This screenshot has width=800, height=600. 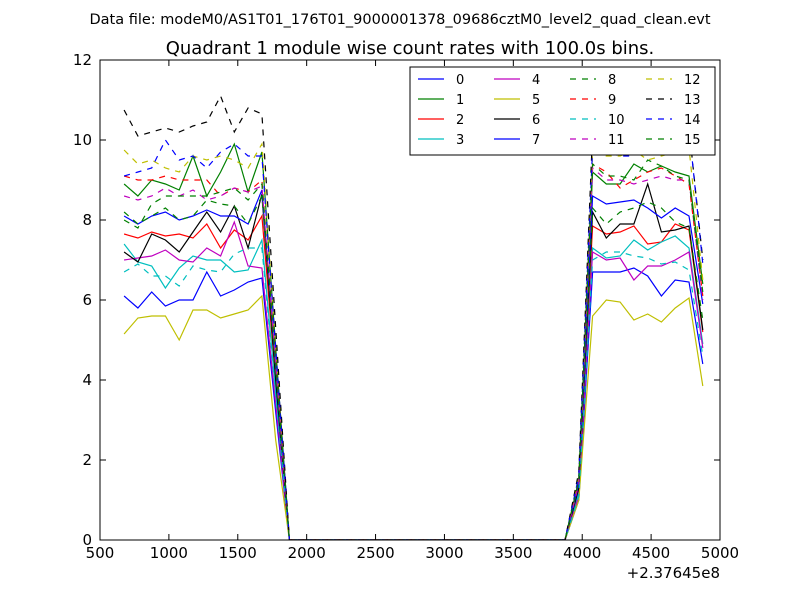 What do you see at coordinates (536, 80) in the screenshot?
I see `legend-label-4: 4` at bounding box center [536, 80].